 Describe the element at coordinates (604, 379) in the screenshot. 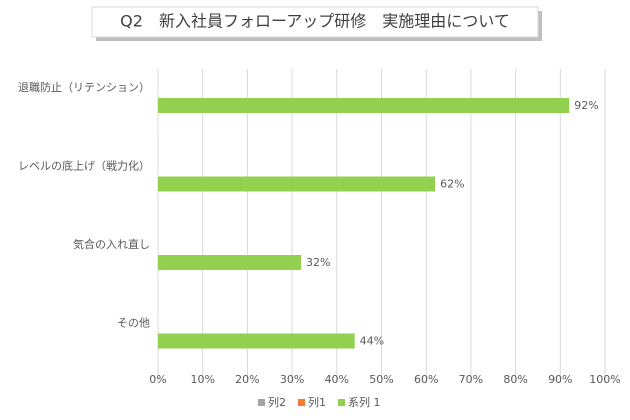

I see `x-tick-label: 100%` at that location.